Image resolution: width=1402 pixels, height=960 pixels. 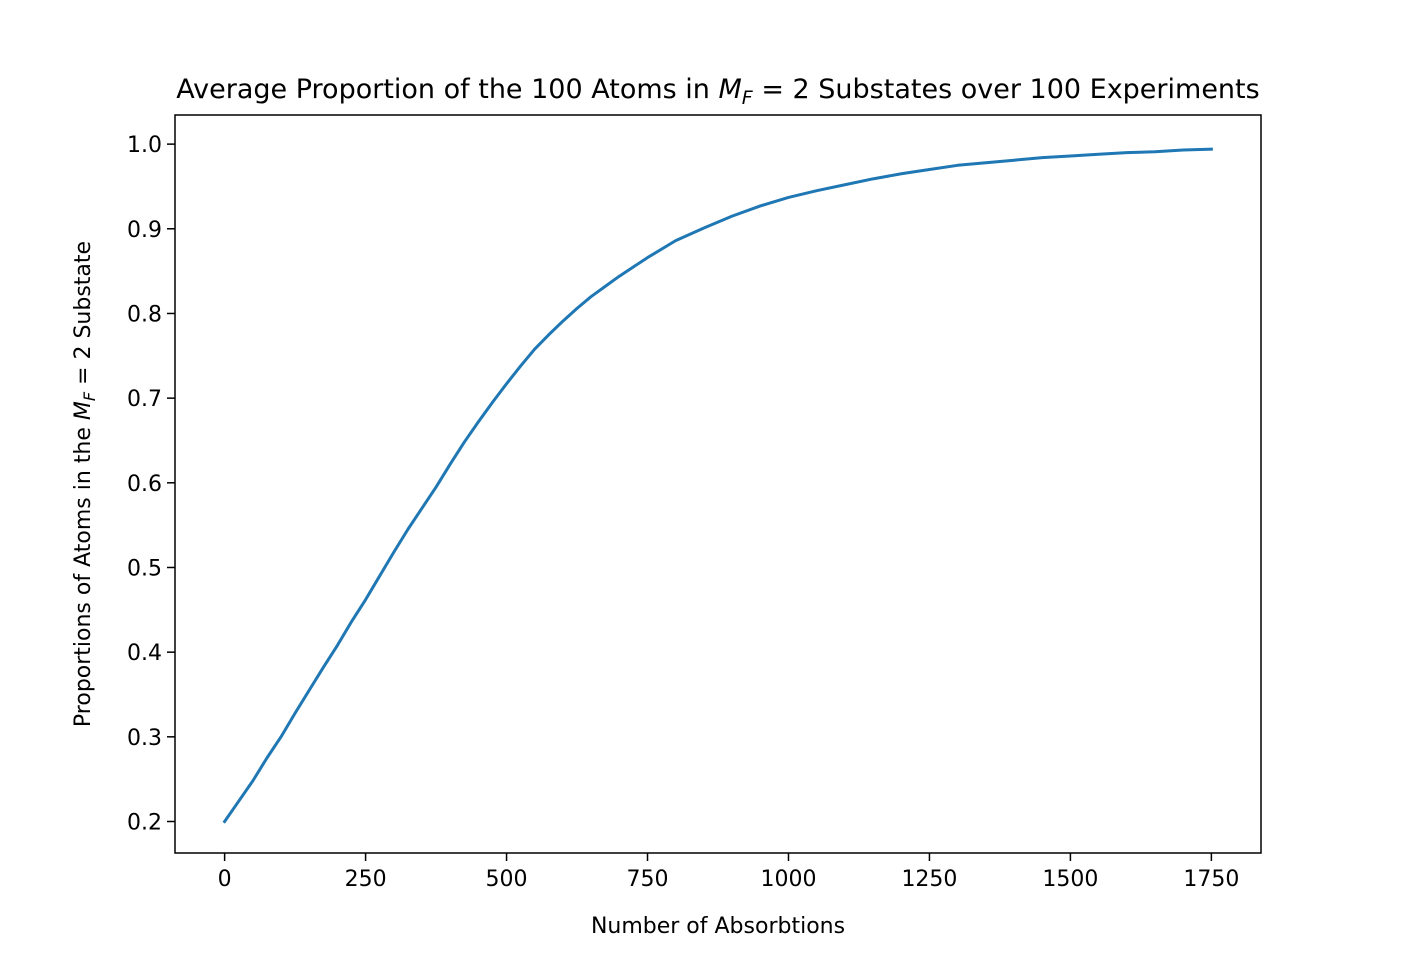 I want to click on y-tick-label: 0.7, so click(x=144, y=399).